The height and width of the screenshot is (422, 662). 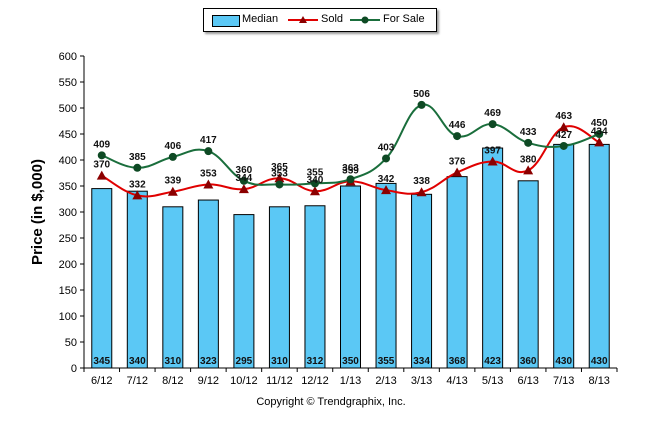 I want to click on median-data-label: 340, so click(x=137, y=361).